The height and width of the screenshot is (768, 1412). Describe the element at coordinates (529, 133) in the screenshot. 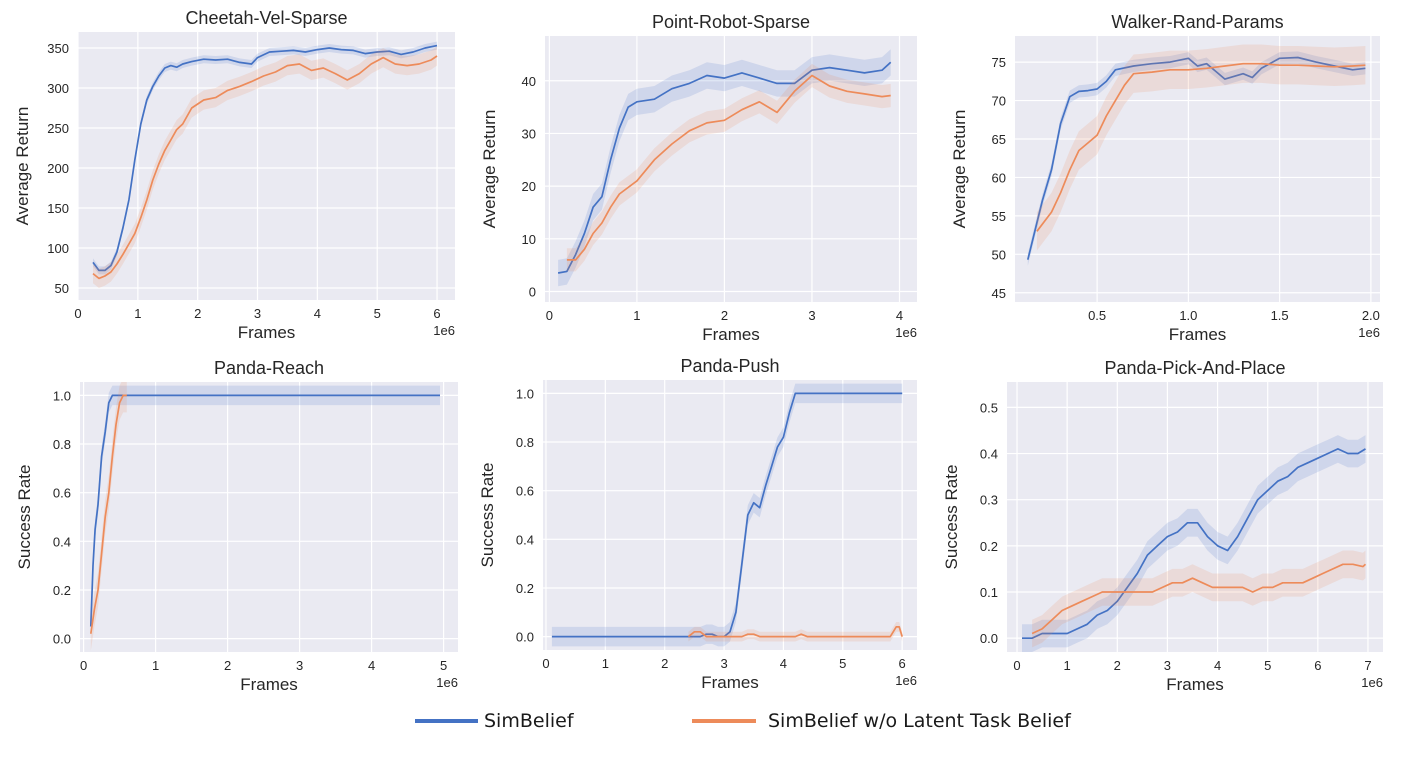

I see `y-tick-label: 30` at that location.